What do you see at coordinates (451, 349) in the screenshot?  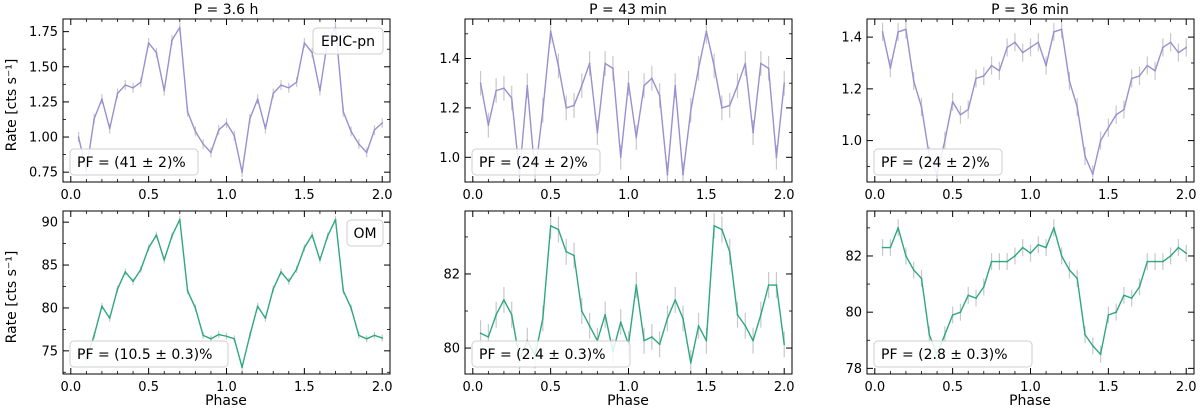 I see `y-tick-label: 80` at bounding box center [451, 349].